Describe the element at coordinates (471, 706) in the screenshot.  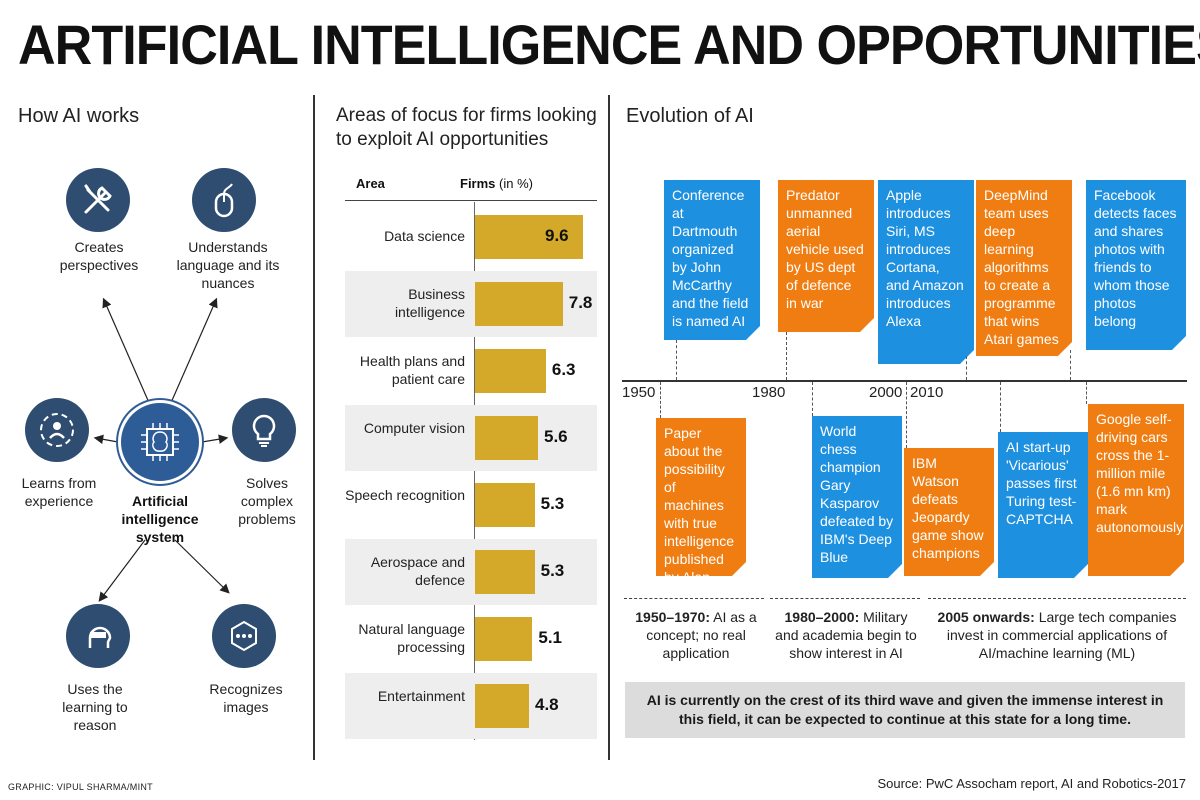
I see `bar-row: Entertainment 4.8` at that location.